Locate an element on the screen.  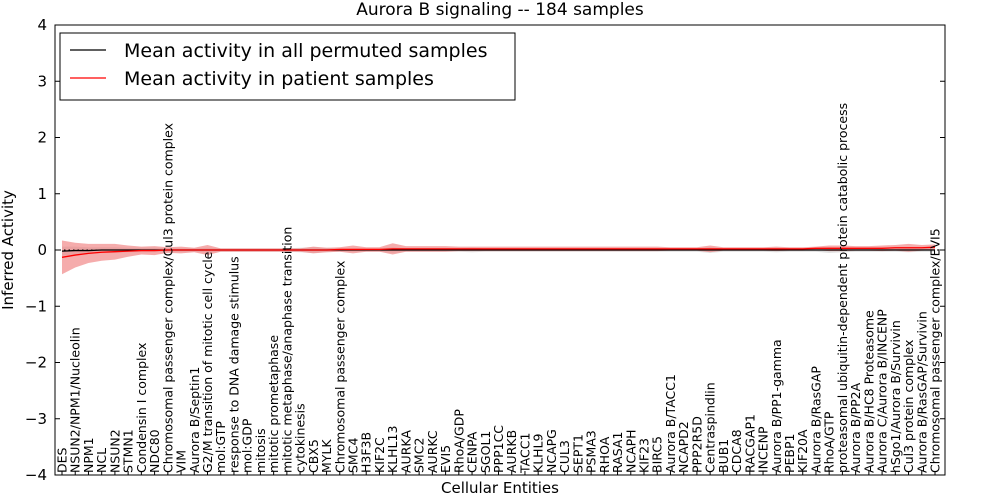
y-tick-label: 0 is located at coordinates (42, 250).